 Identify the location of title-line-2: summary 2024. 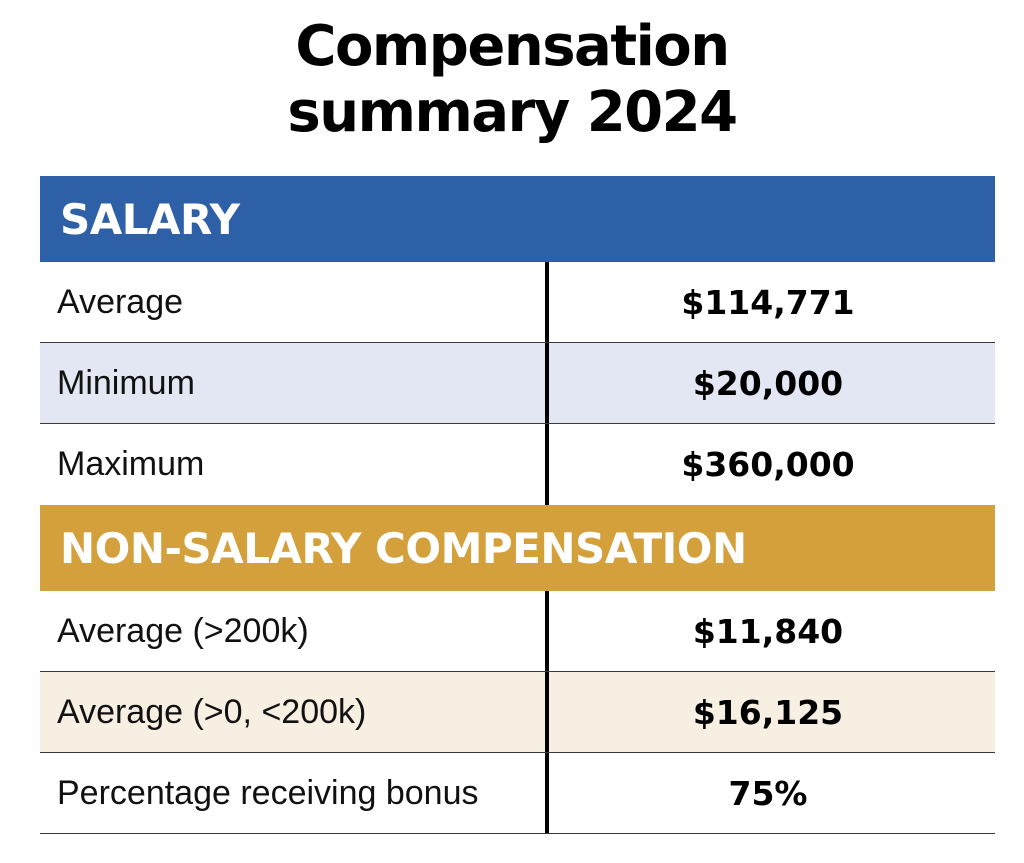
(512, 112).